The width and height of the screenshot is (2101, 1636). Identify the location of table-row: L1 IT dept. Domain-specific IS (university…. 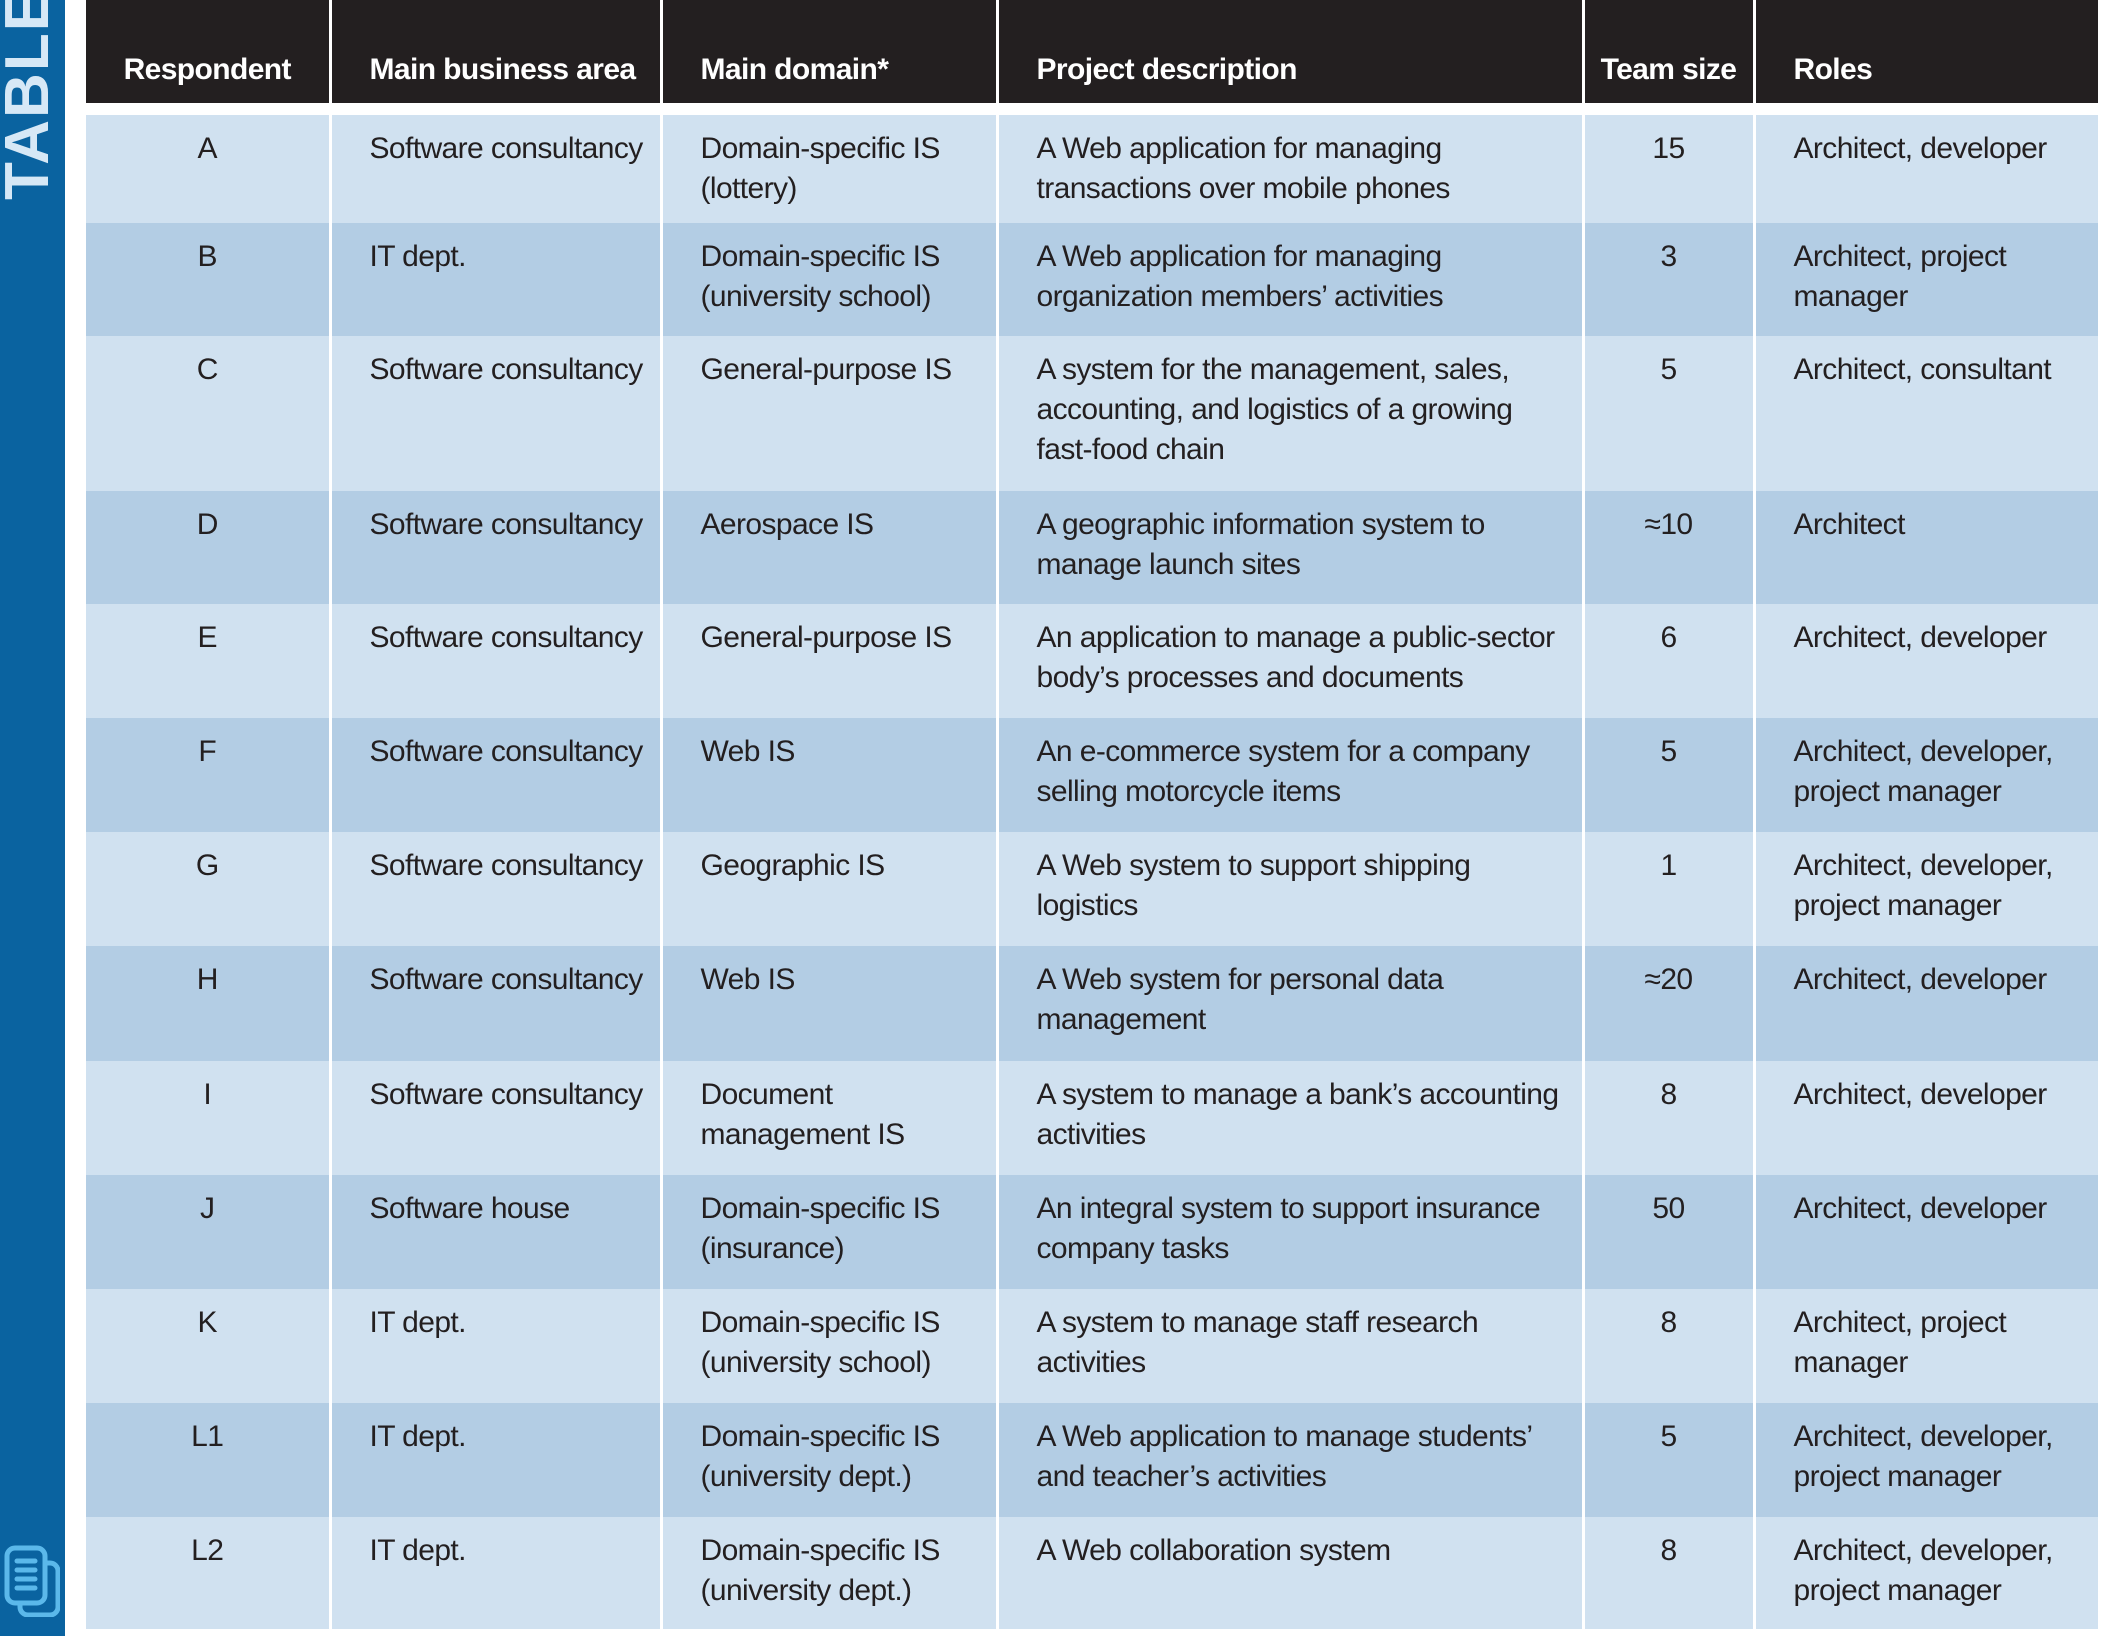
(1092, 1460).